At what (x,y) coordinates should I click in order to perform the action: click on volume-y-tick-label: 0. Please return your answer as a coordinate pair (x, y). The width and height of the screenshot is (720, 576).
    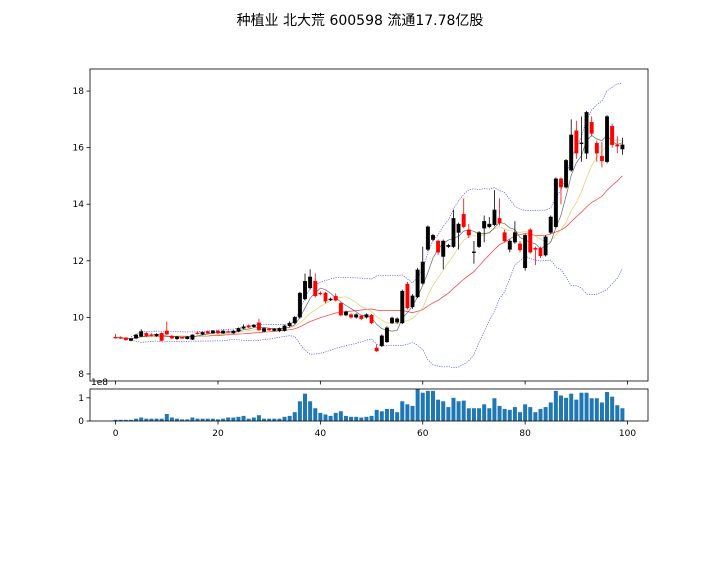
    Looking at the image, I should click on (81, 422).